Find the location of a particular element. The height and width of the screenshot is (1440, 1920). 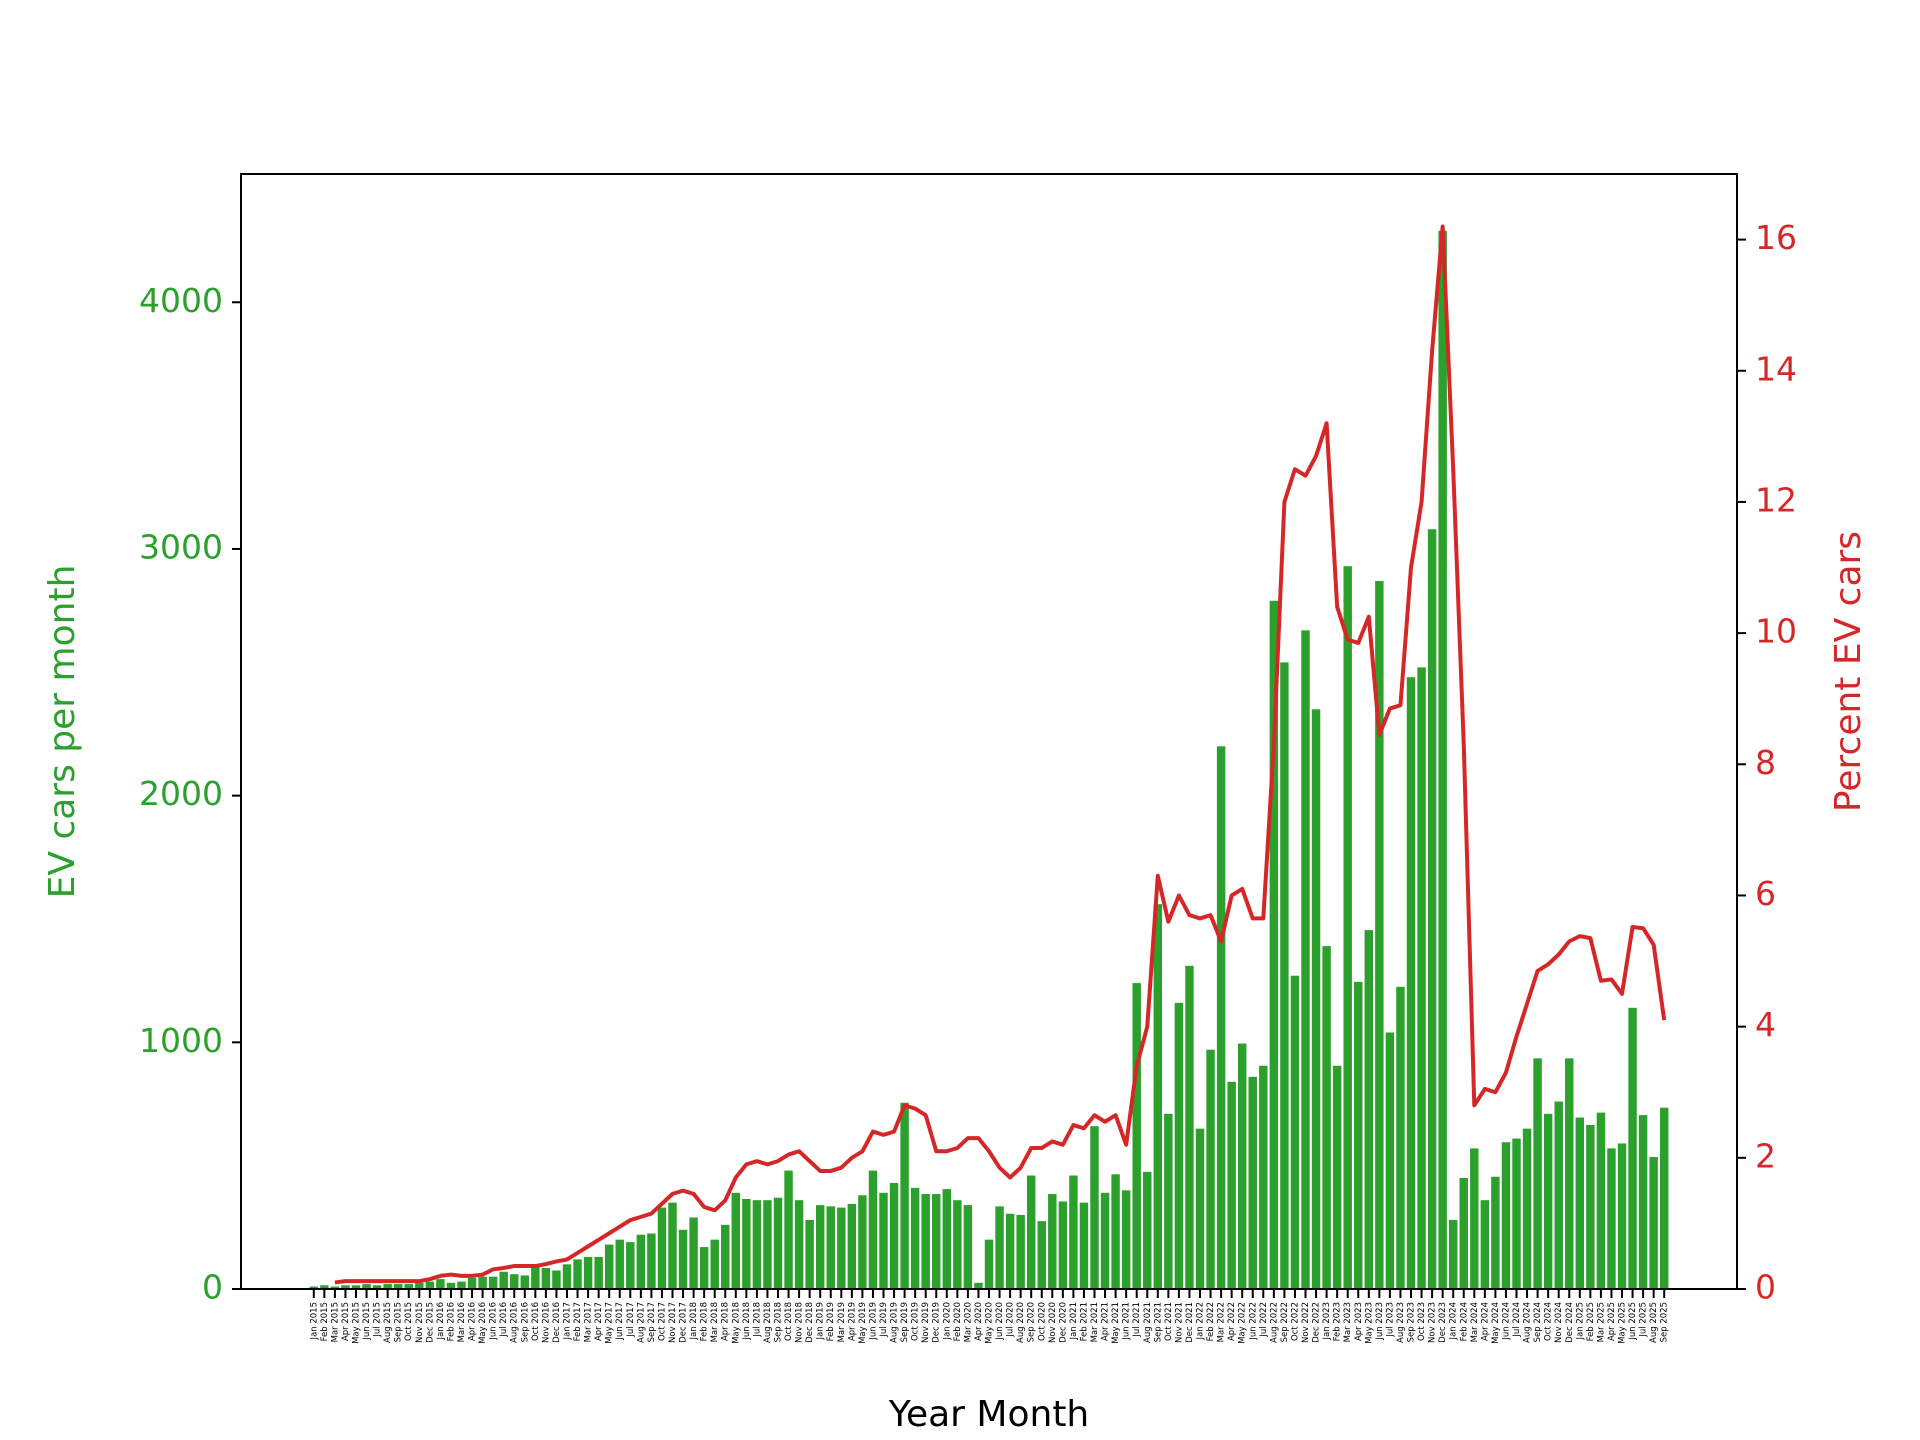

x-tick-label: May 2020 is located at coordinates (990, 1323).